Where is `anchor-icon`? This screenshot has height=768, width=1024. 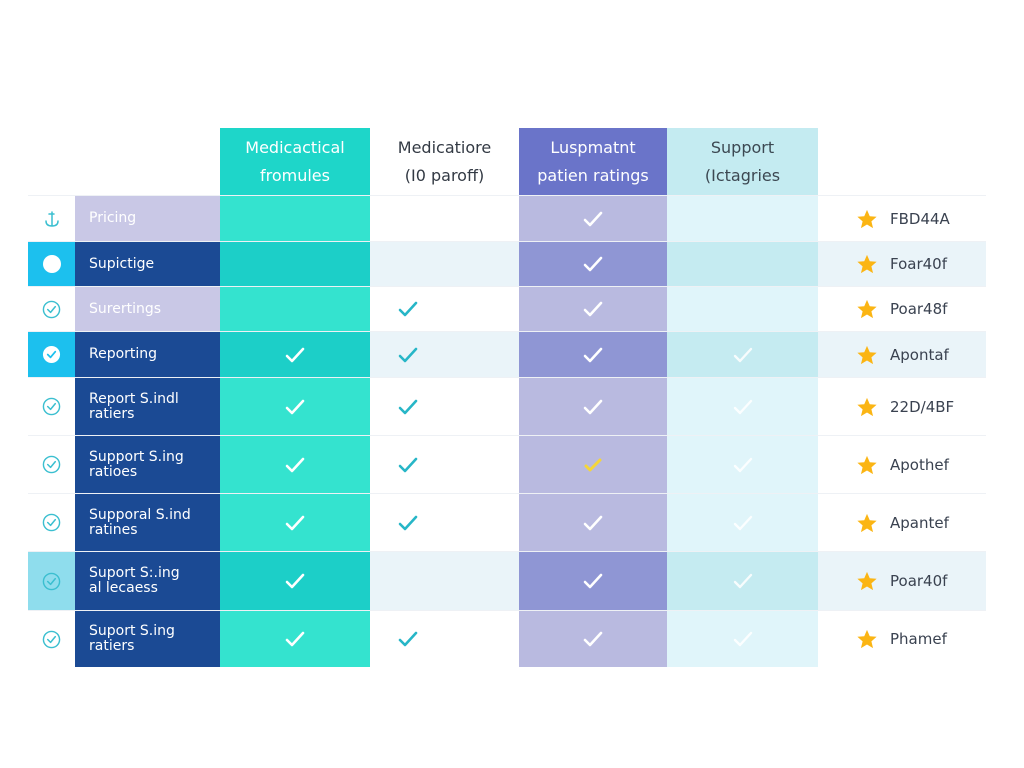 anchor-icon is located at coordinates (51, 218).